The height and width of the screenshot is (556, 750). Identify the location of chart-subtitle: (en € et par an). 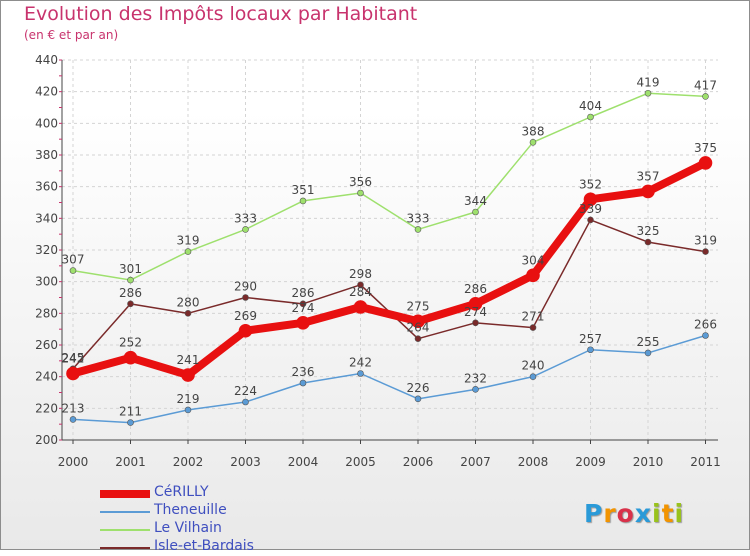
(71, 35).